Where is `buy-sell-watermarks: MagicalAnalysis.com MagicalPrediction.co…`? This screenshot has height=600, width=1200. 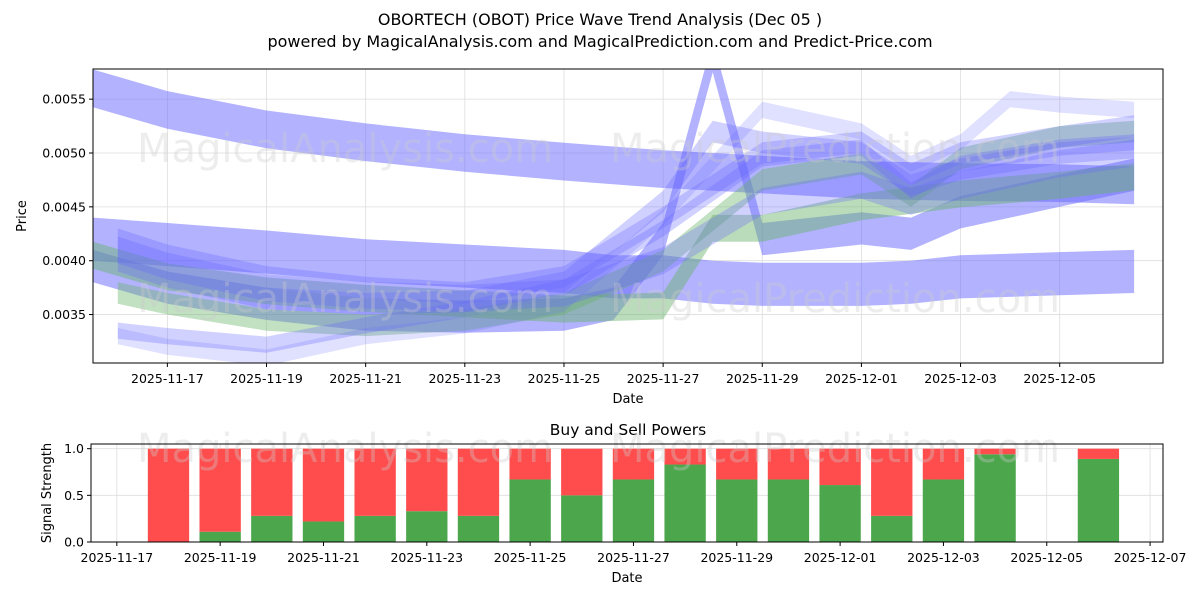 buy-sell-watermarks: MagicalAnalysis.com MagicalPrediction.co… is located at coordinates (598, 449).